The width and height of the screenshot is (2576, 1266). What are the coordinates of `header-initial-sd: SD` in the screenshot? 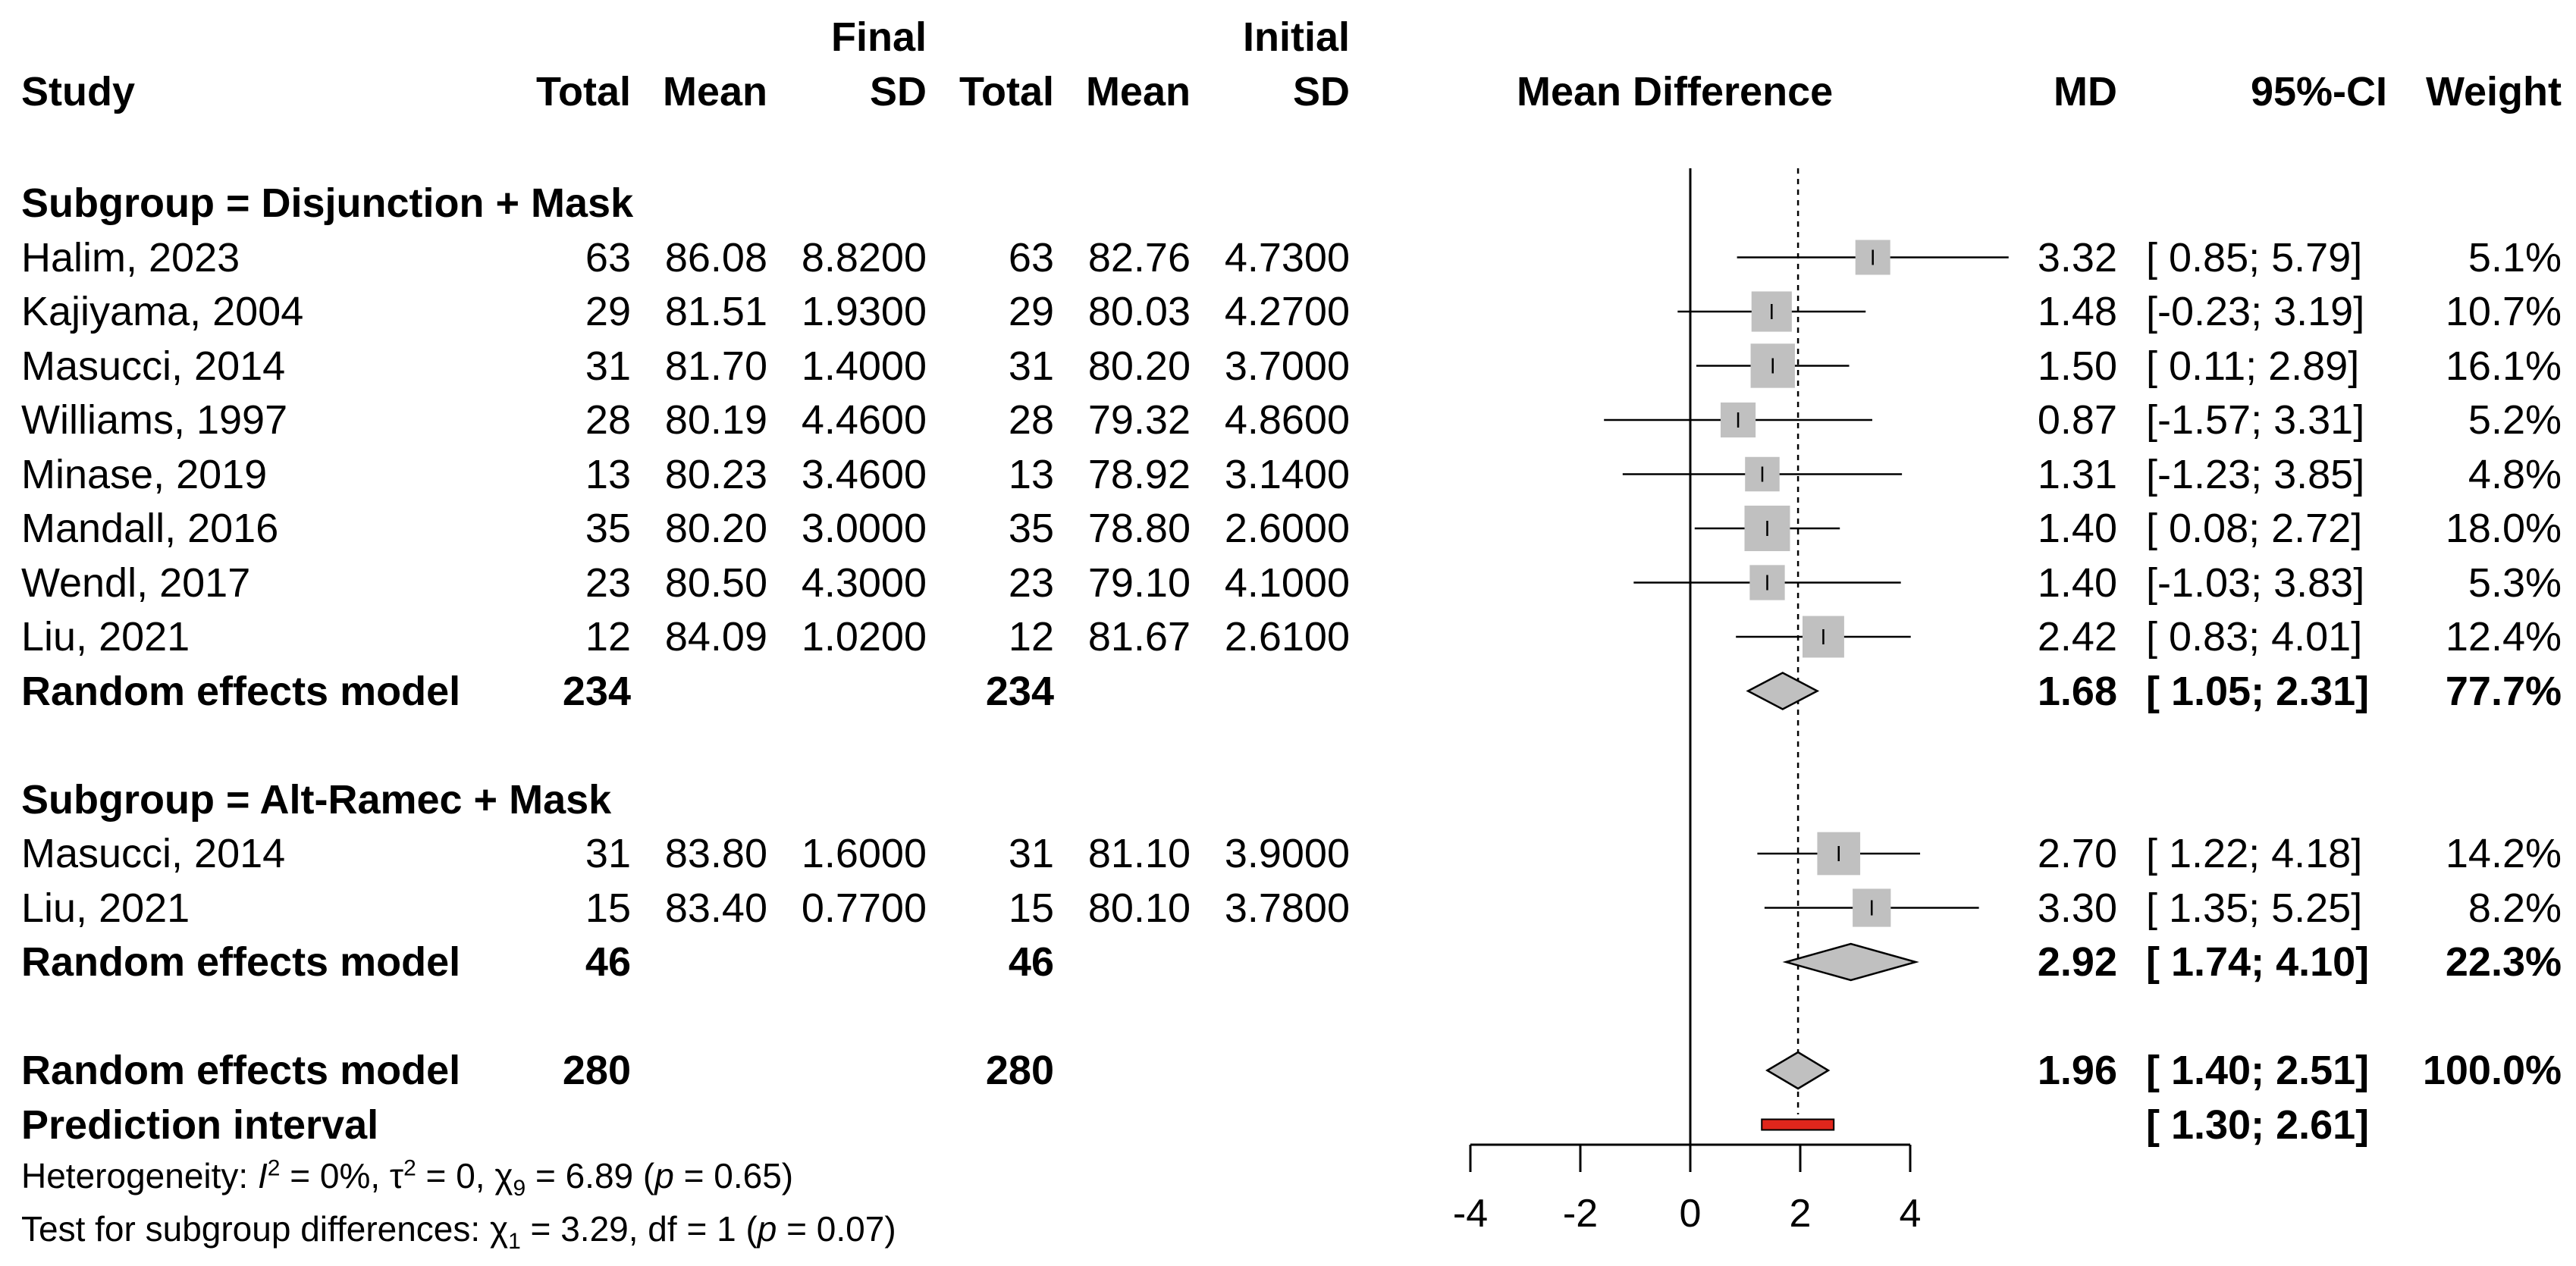 It's located at (1321, 91).